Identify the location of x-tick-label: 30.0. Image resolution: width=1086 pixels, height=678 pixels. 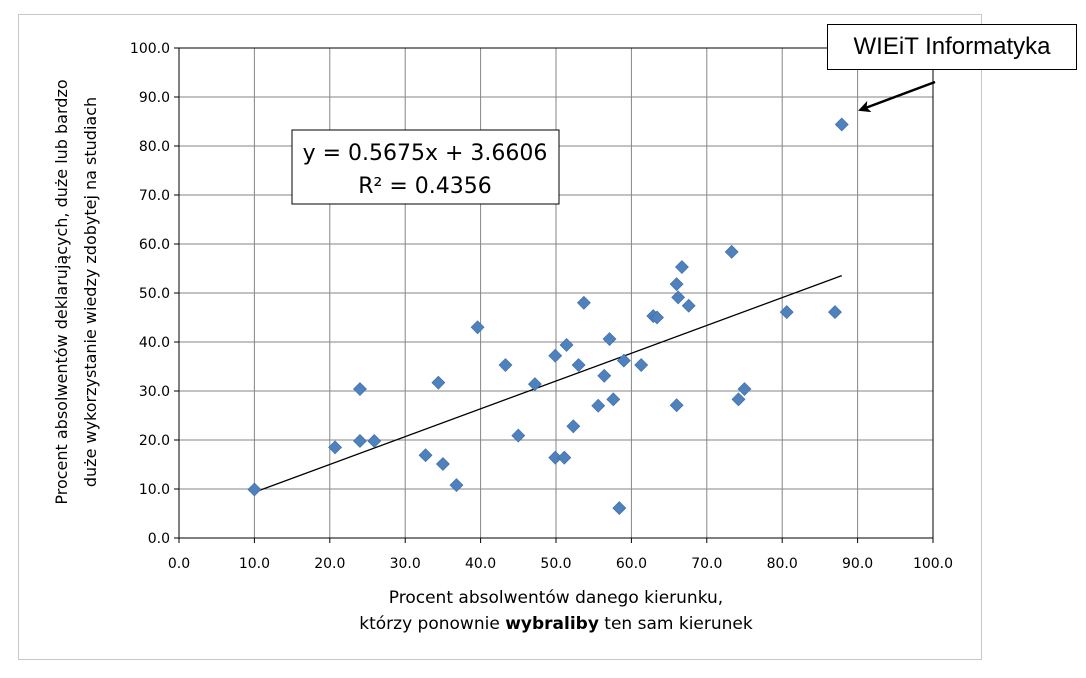
(405, 564).